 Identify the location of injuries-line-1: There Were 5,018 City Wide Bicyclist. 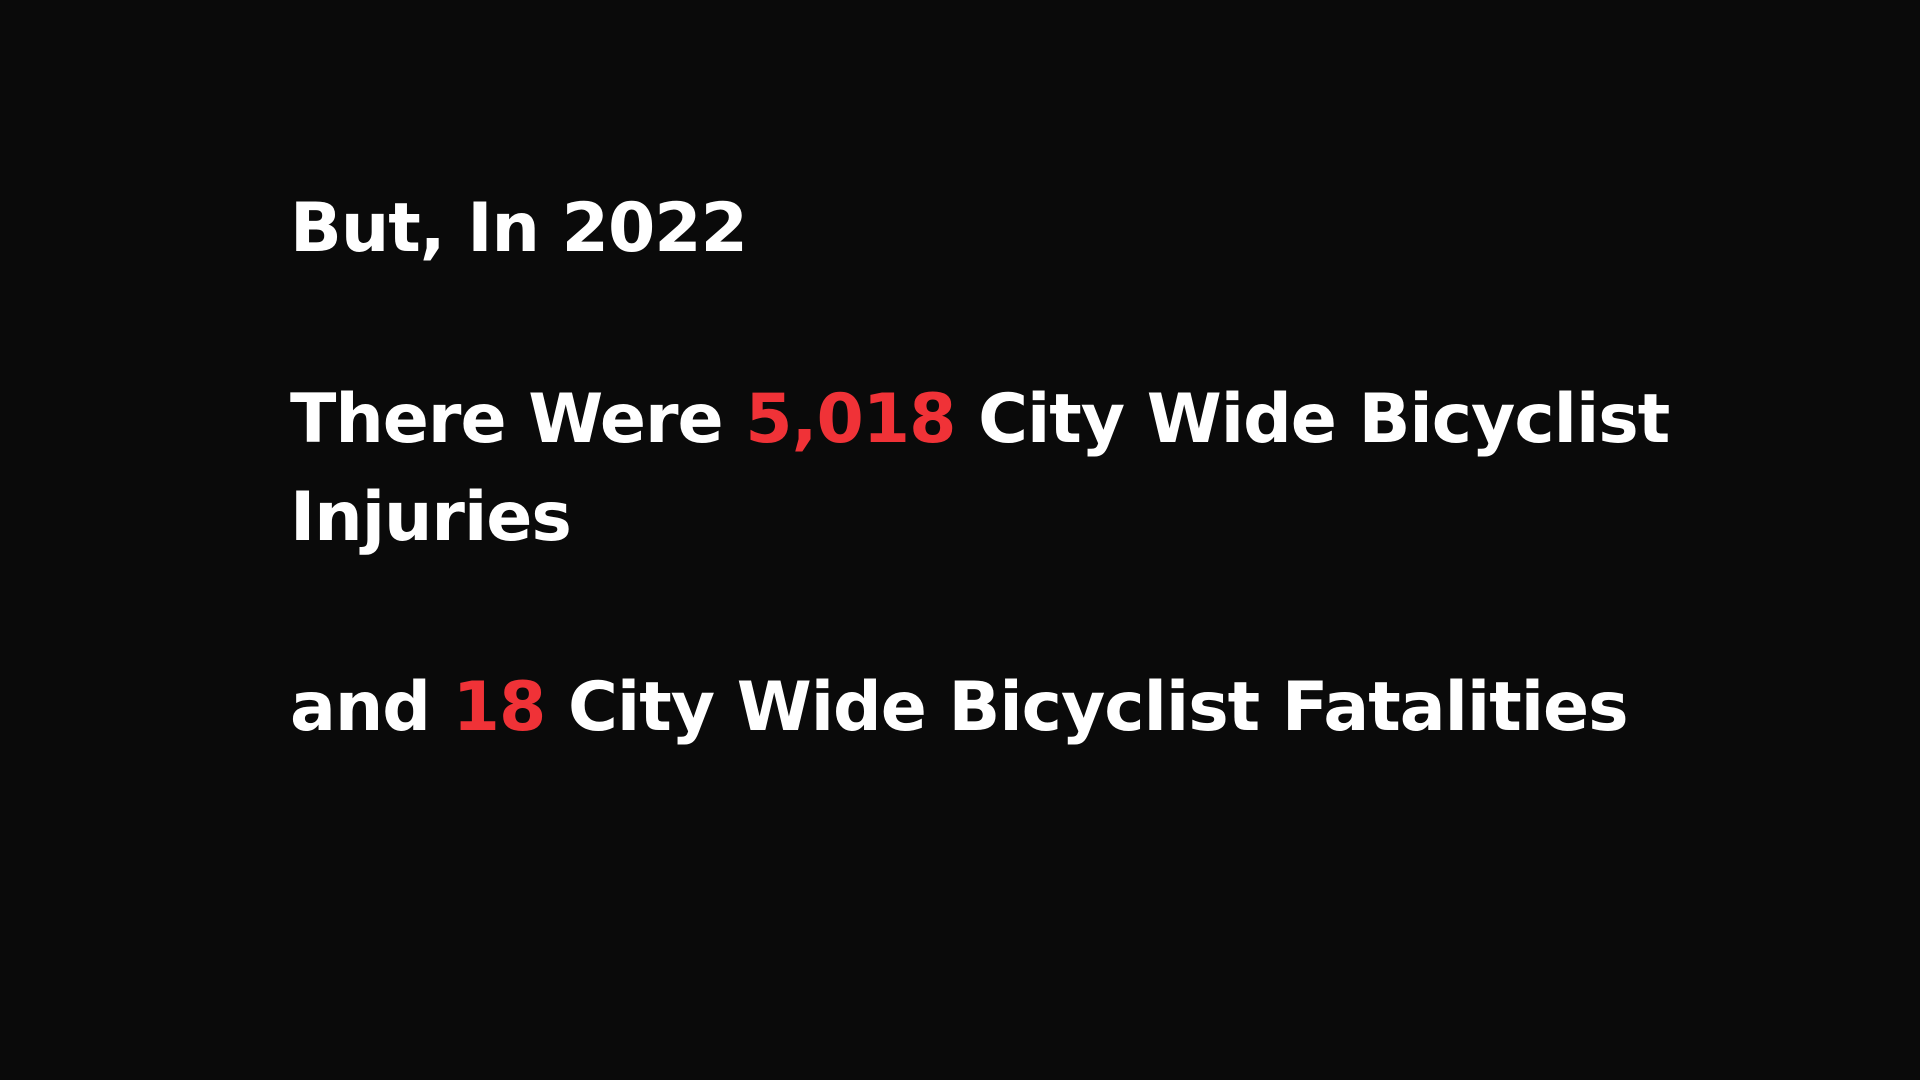
(1040, 420).